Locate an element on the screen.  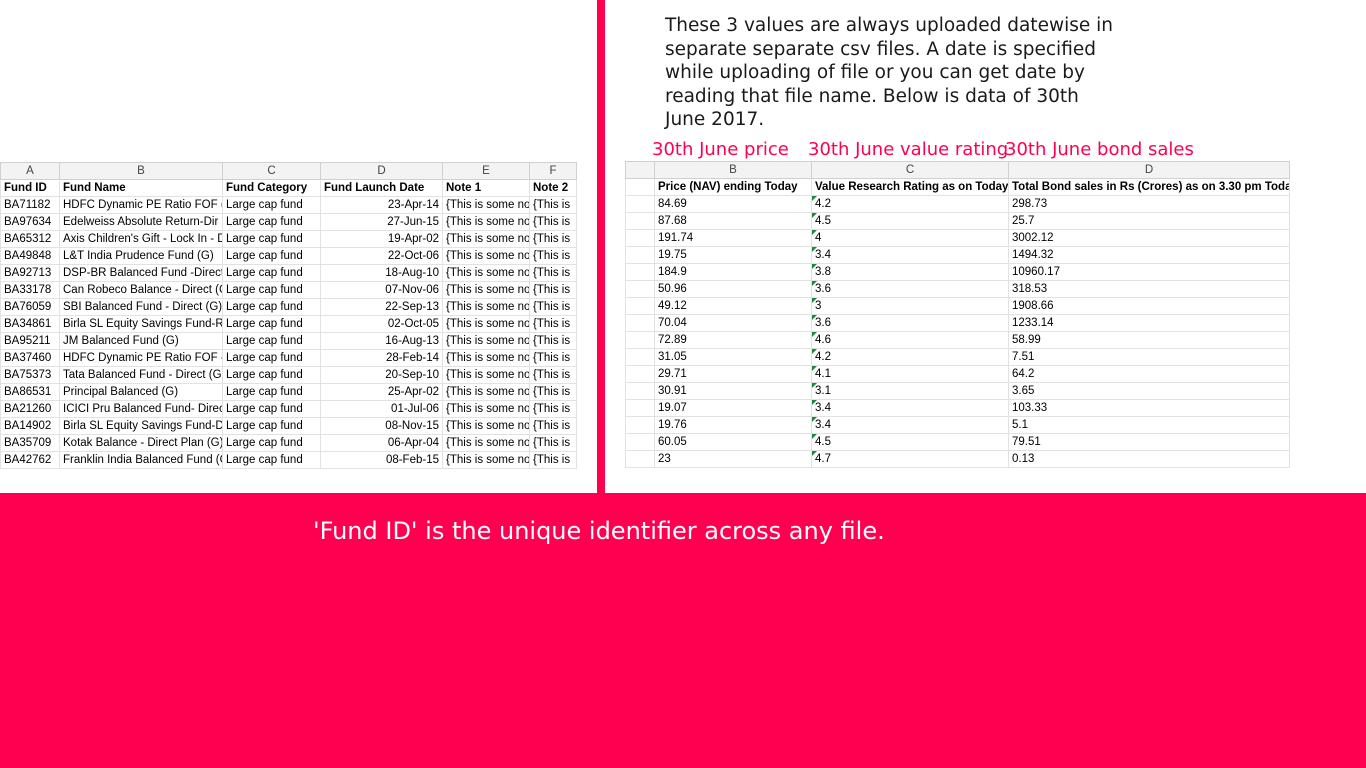
fund-name-cell: SBI Balanced Fund - Direct (G) is located at coordinates (141, 307).